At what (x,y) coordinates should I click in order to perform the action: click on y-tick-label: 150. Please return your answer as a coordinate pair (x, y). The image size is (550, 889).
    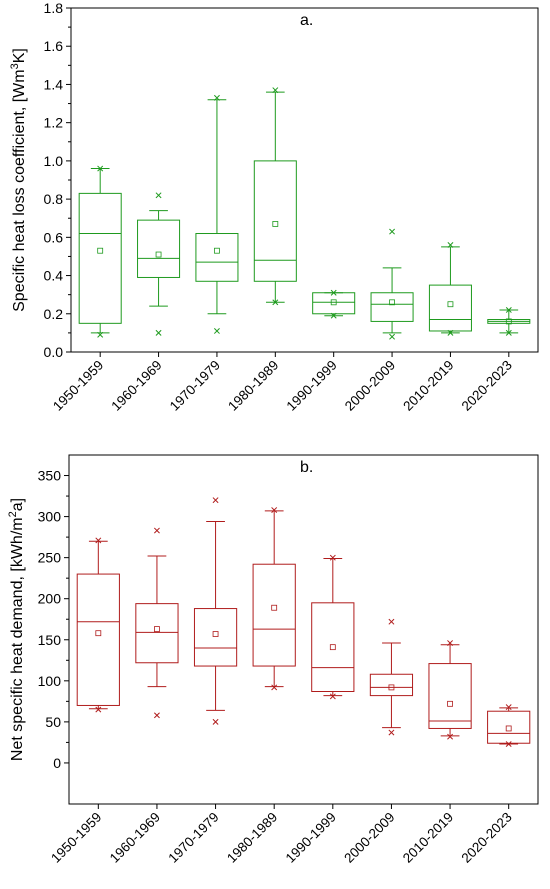
    Looking at the image, I should click on (50, 640).